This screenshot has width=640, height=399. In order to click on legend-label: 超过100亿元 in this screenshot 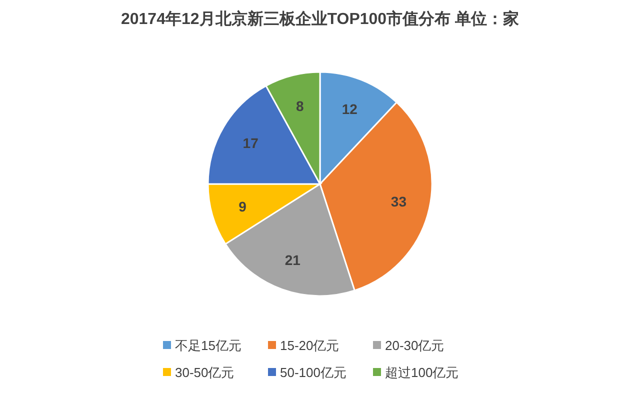, I will do `click(422, 372)`.